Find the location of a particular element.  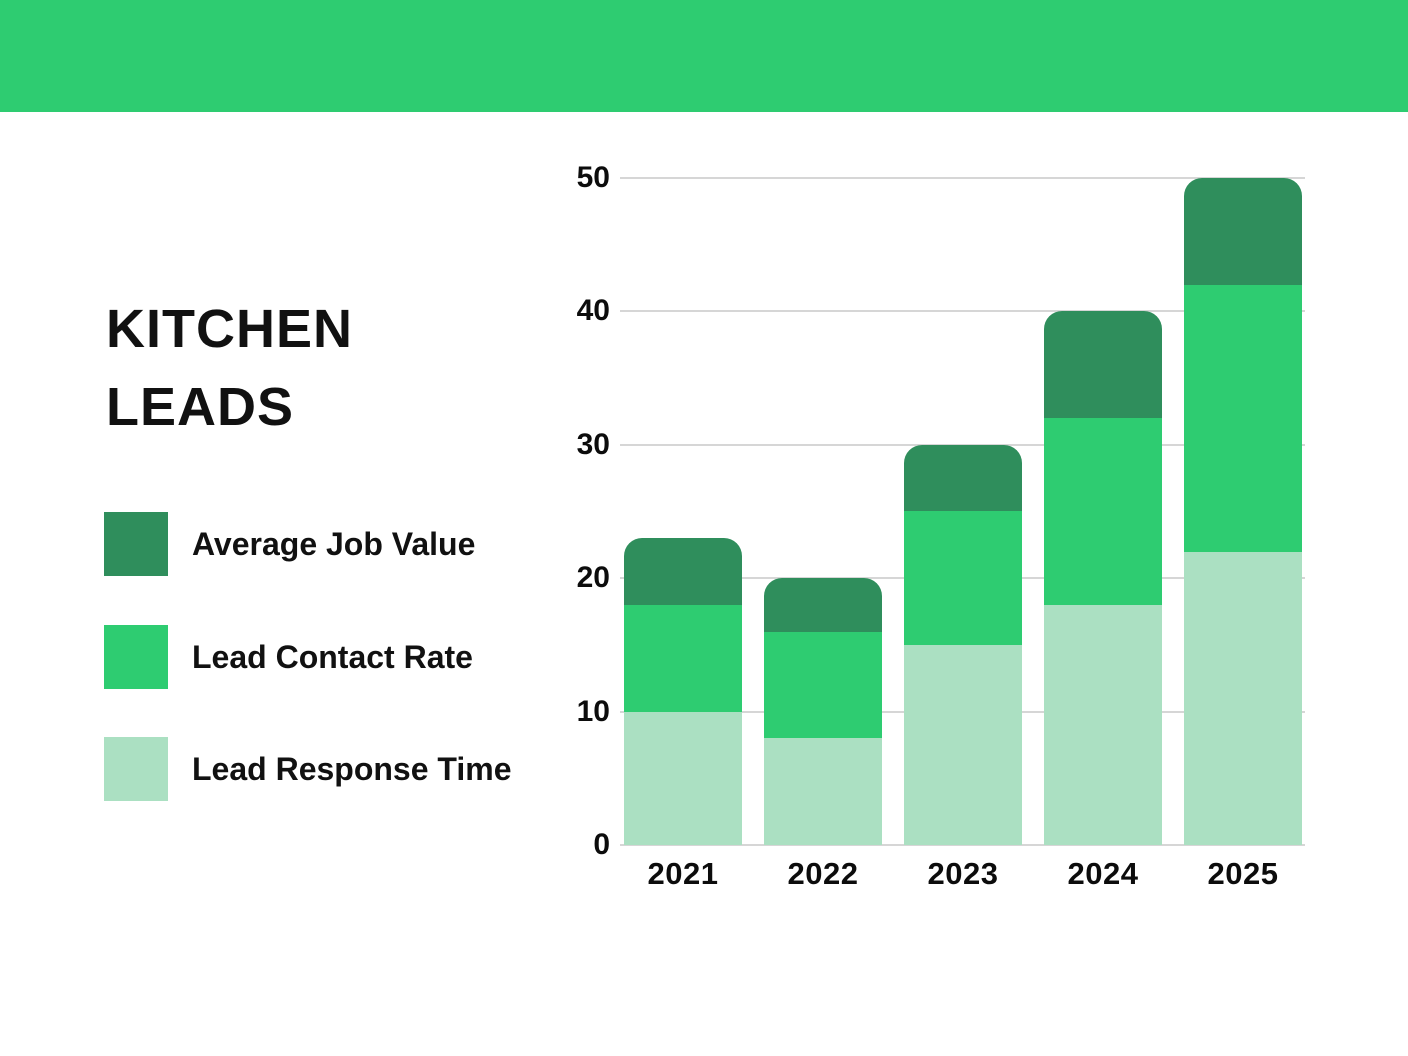

legend-item-average-job-value: Average Job Value is located at coordinates (289, 544).